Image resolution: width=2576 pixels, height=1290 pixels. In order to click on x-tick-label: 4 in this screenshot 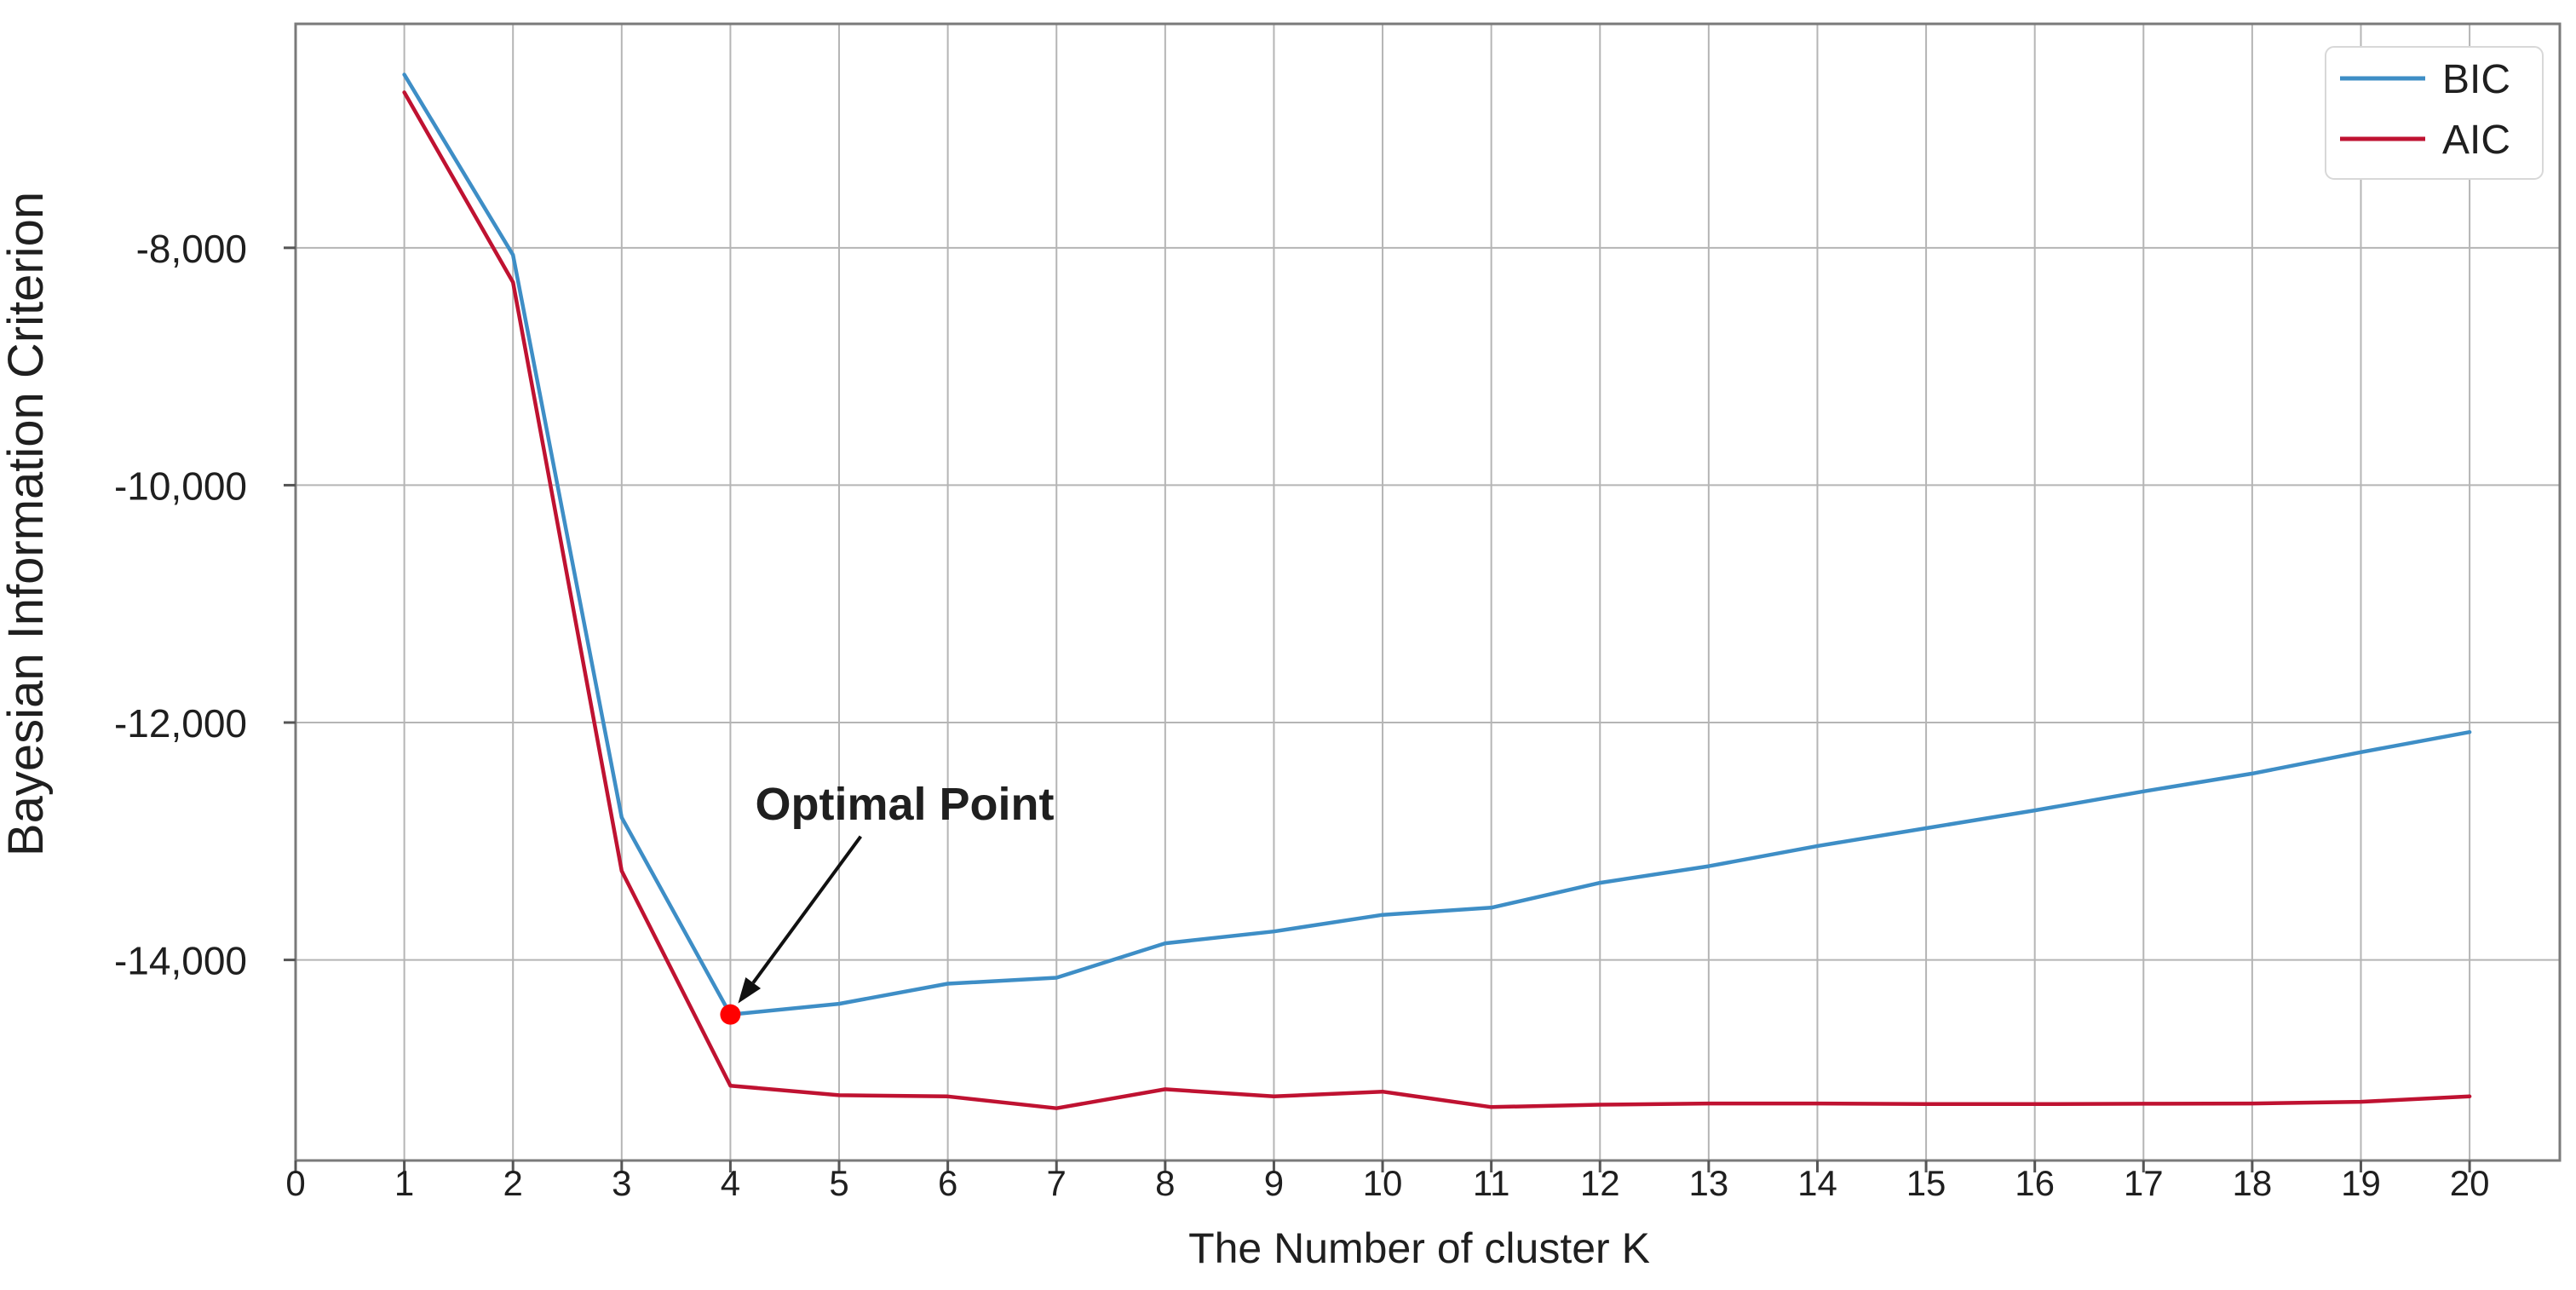, I will do `click(730, 1183)`.